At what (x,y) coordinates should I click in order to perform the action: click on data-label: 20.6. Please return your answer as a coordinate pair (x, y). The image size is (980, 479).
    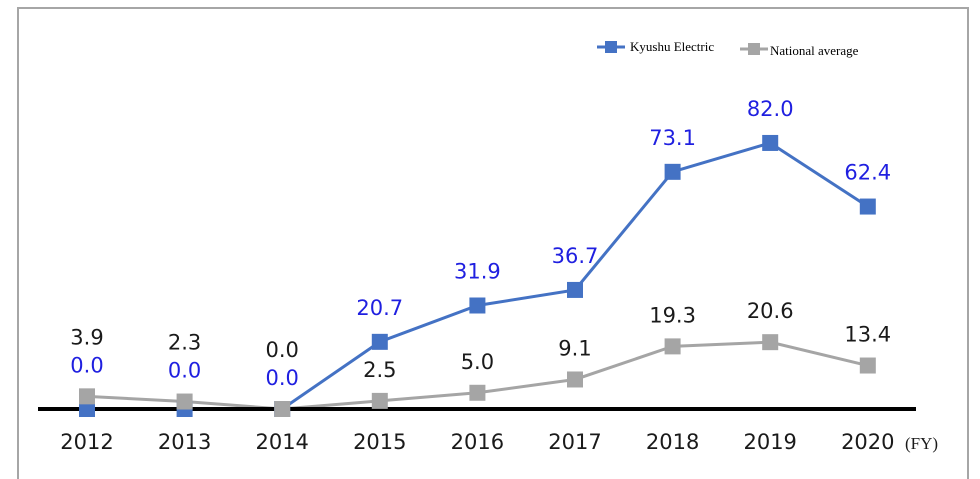
    Looking at the image, I should click on (770, 311).